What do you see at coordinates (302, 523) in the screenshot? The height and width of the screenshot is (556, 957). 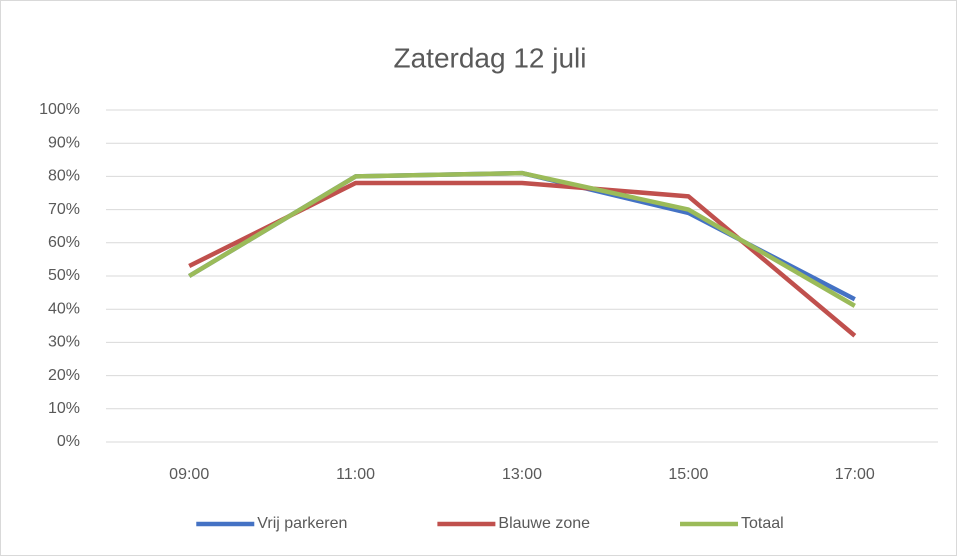 I see `legend-label: Vrij parkeren` at bounding box center [302, 523].